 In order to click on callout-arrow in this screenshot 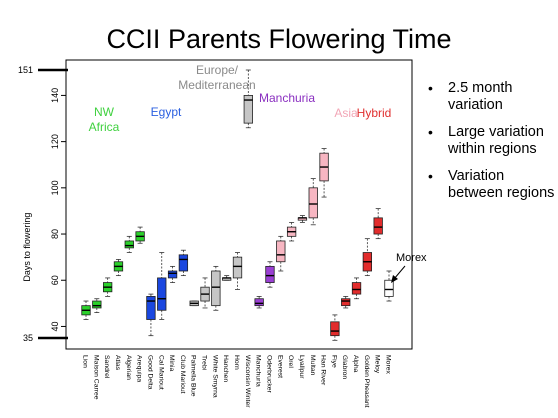, I will do `click(399, 272)`.